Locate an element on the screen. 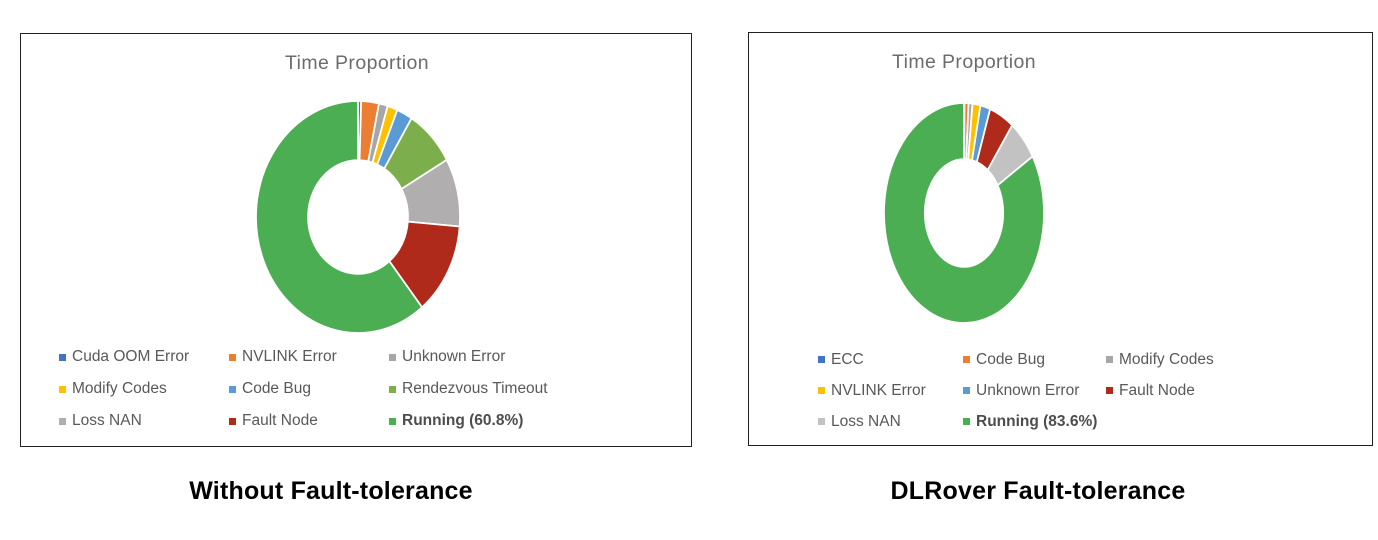  legend-item-cuda-oom-error: Cuda OOM Error is located at coordinates (144, 357).